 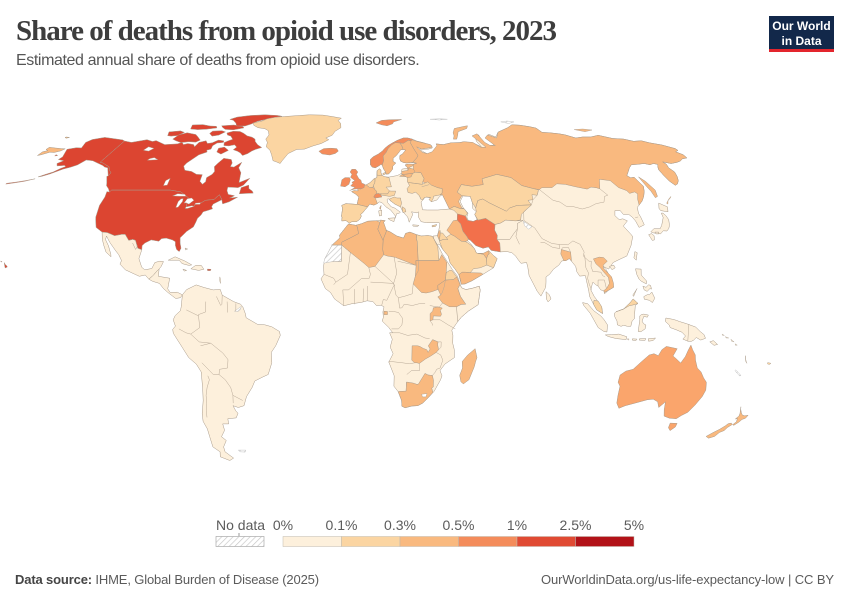 What do you see at coordinates (240, 525) in the screenshot?
I see `svg-text: No data` at bounding box center [240, 525].